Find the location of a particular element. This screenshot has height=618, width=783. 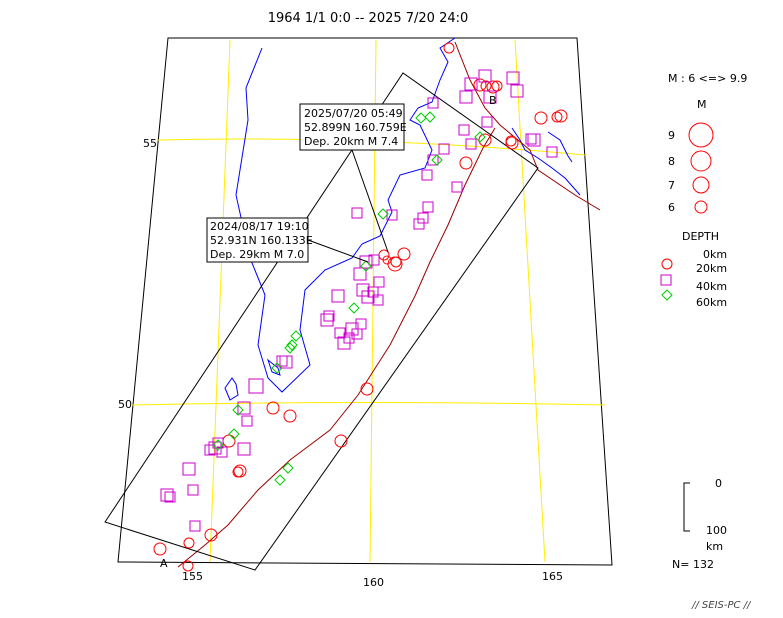

mag-label-7: 7 is located at coordinates (671, 185).